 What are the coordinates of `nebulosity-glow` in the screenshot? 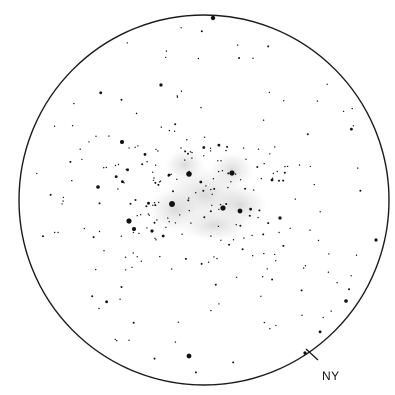 It's located at (207, 195).